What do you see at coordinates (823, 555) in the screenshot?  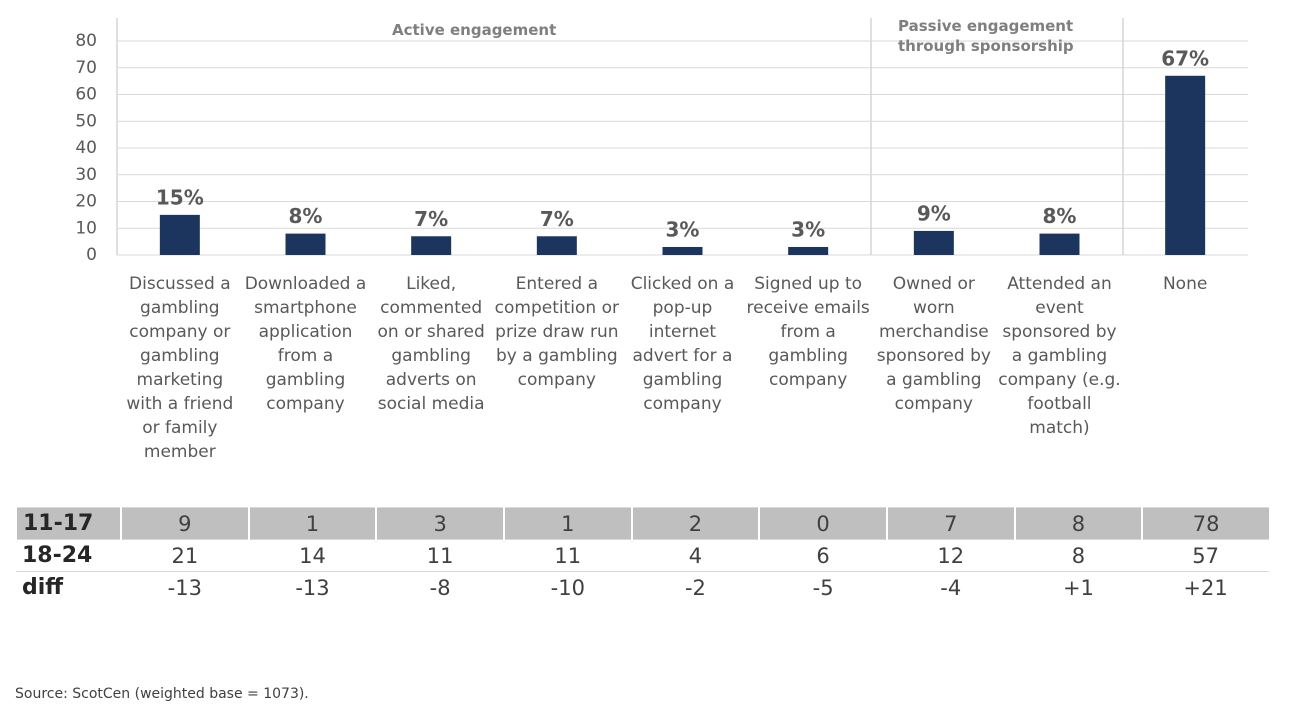 I see `table-cell: 6` at bounding box center [823, 555].